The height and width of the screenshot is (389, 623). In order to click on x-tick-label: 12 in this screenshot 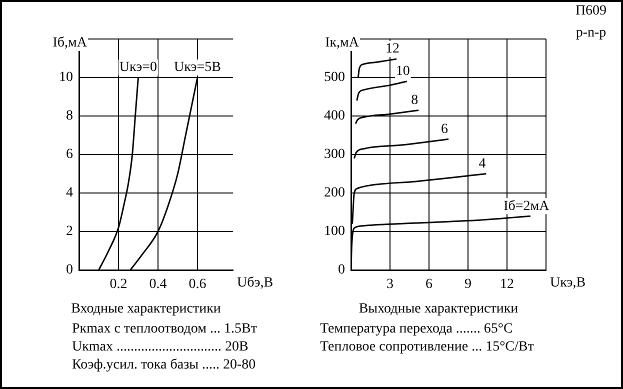, I will do `click(507, 284)`.